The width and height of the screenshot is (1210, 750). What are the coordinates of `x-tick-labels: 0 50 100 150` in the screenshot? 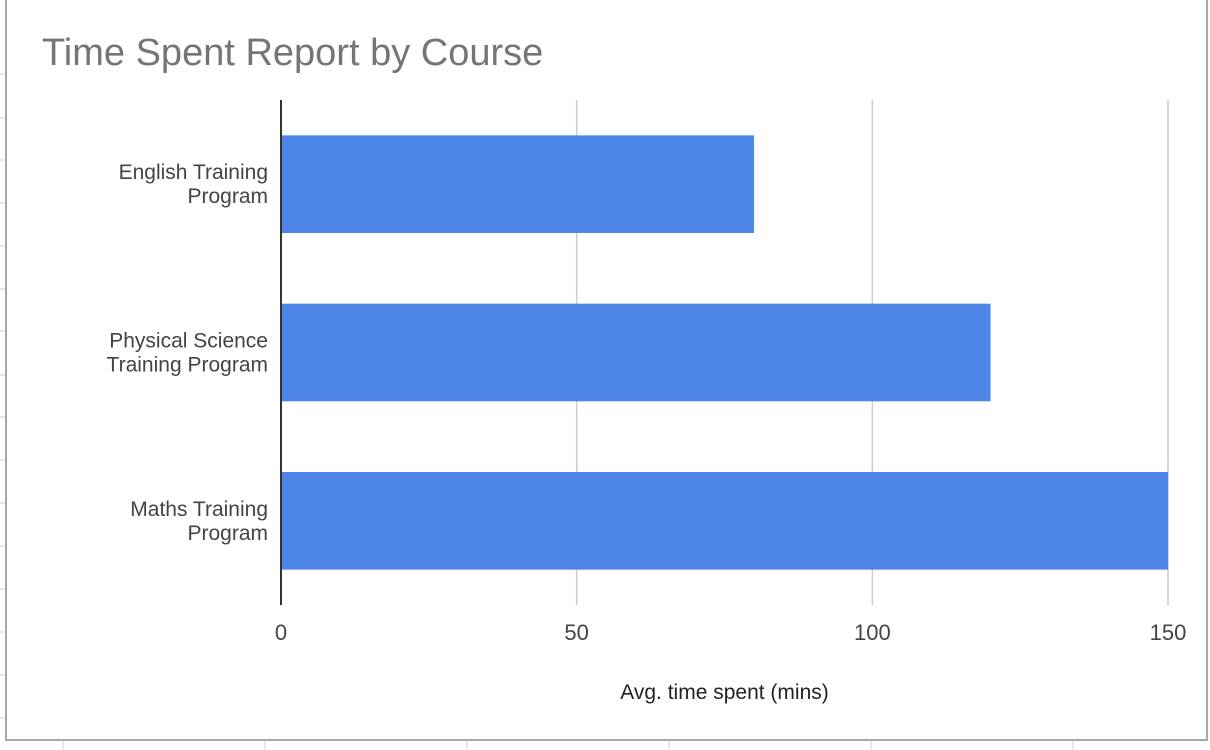 It's located at (730, 632).